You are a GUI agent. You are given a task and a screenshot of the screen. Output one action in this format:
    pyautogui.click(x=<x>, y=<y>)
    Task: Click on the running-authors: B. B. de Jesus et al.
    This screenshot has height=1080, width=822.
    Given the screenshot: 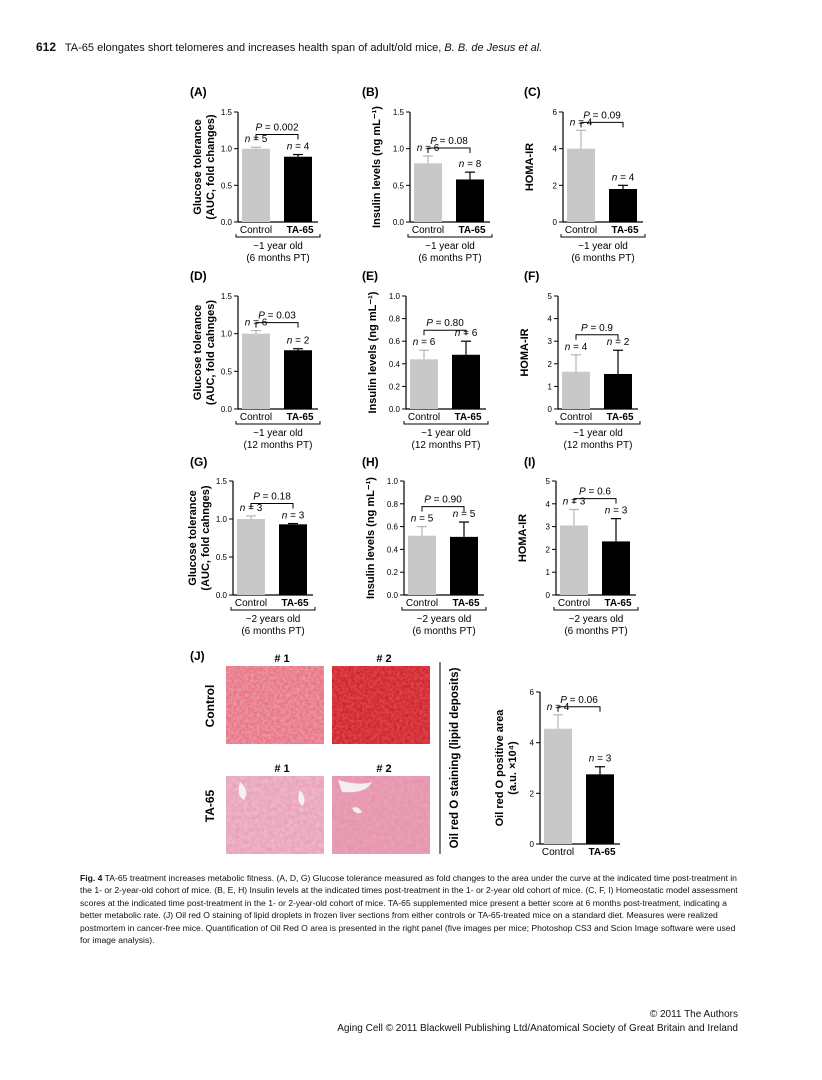 What is the action you would take?
    pyautogui.click(x=493, y=48)
    